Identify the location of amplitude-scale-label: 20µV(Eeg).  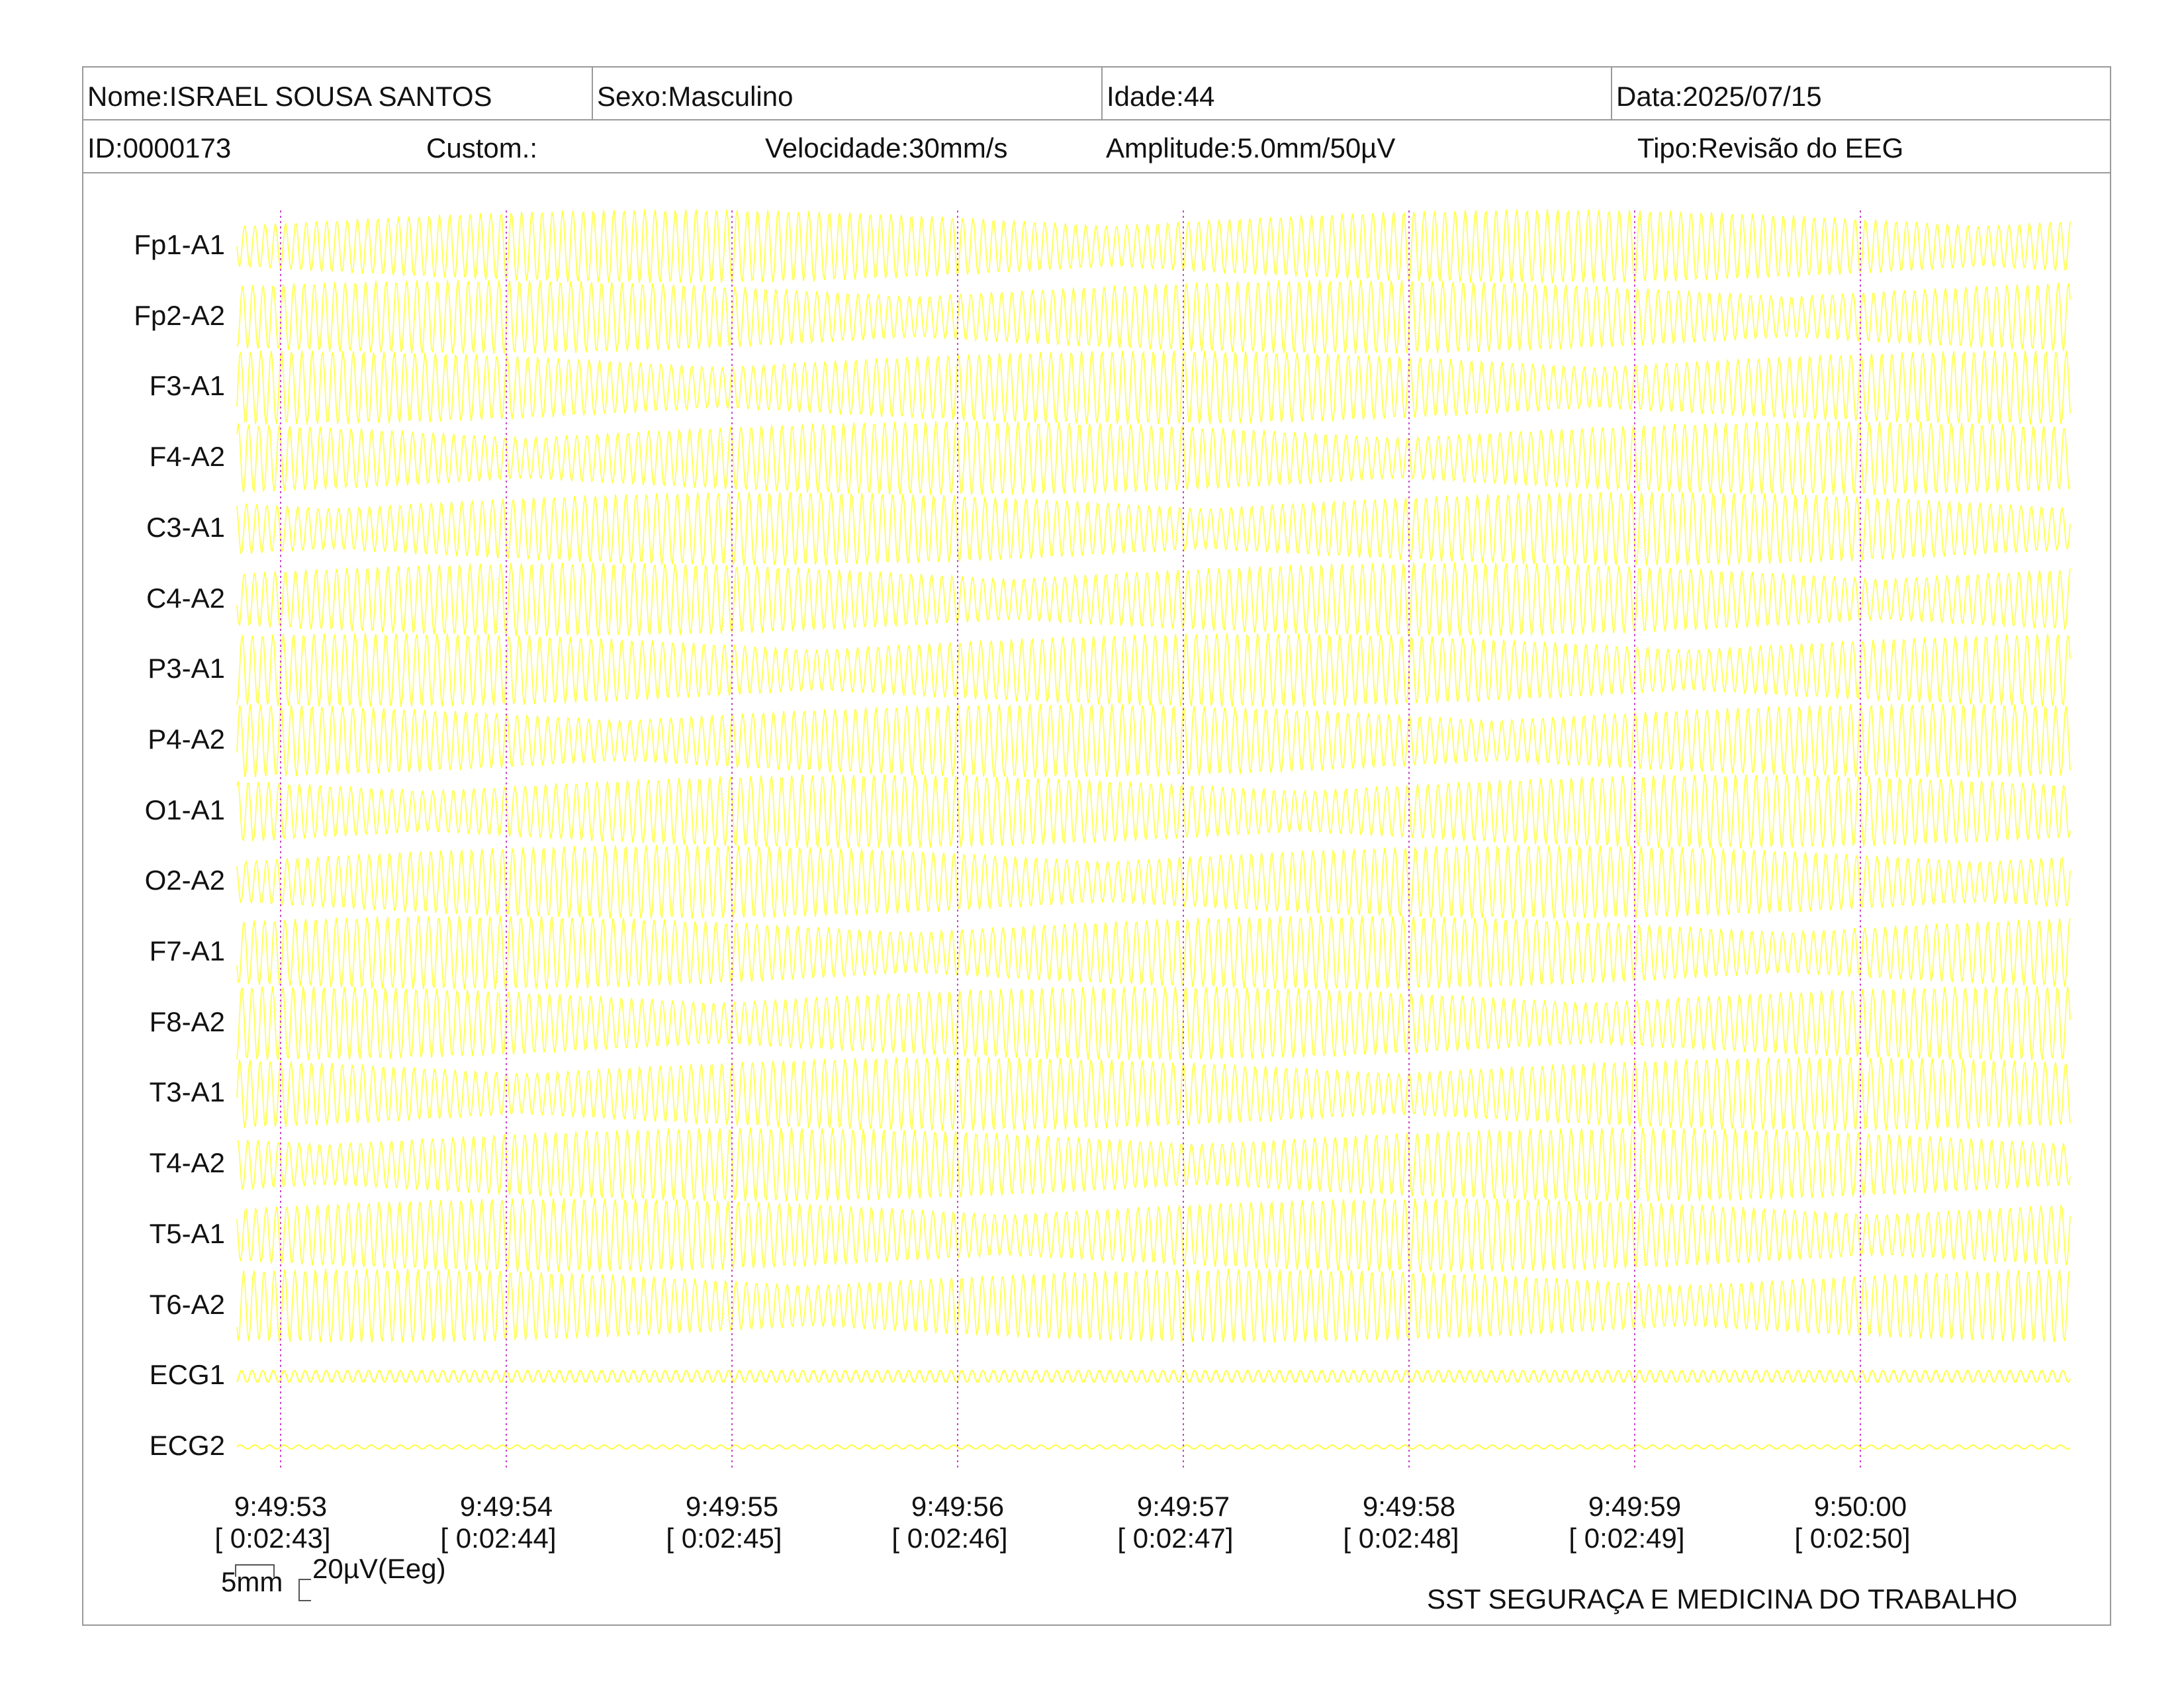
(379, 1568).